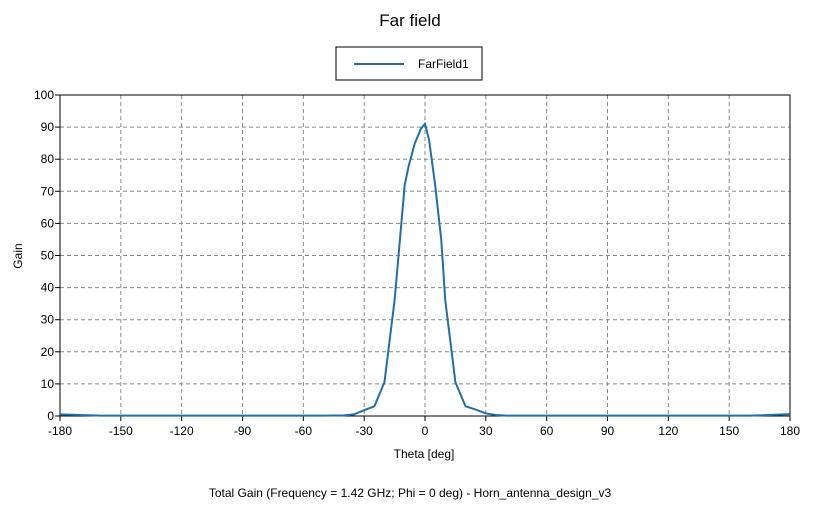  What do you see at coordinates (409, 20) in the screenshot?
I see `chart-title: Far field` at bounding box center [409, 20].